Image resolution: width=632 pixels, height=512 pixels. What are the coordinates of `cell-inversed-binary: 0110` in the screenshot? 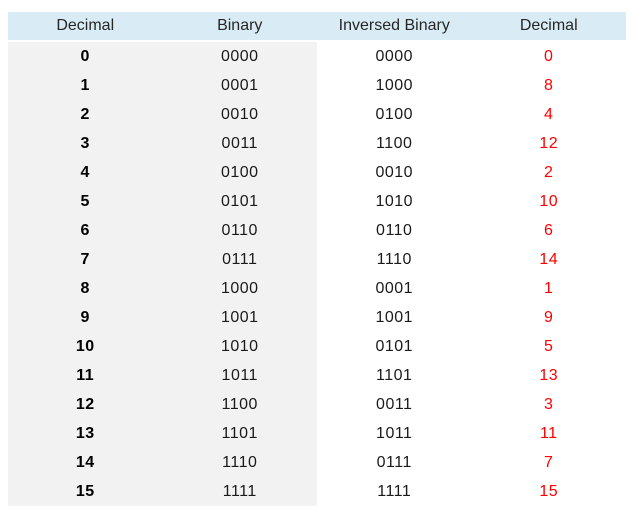 It's located at (394, 230).